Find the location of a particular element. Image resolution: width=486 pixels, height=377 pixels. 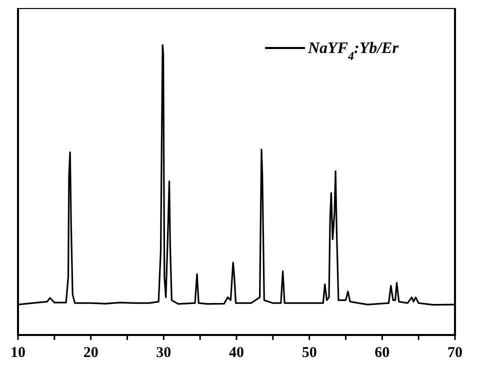

x-tick-label: 30 is located at coordinates (164, 353).